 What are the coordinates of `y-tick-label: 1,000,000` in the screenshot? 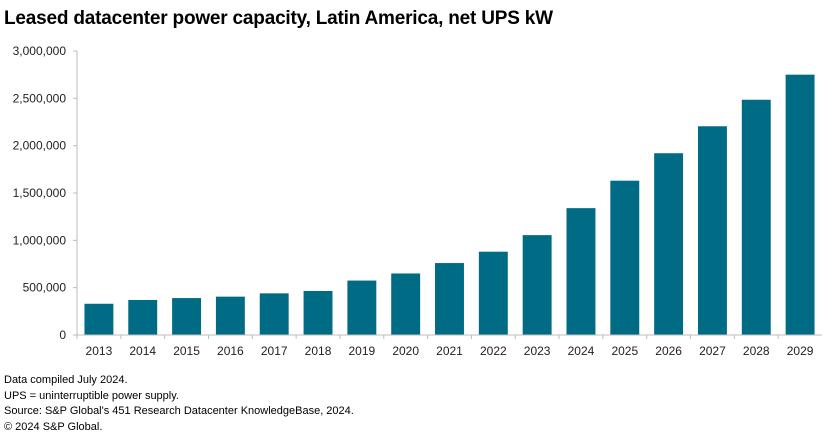 It's located at (40, 240).